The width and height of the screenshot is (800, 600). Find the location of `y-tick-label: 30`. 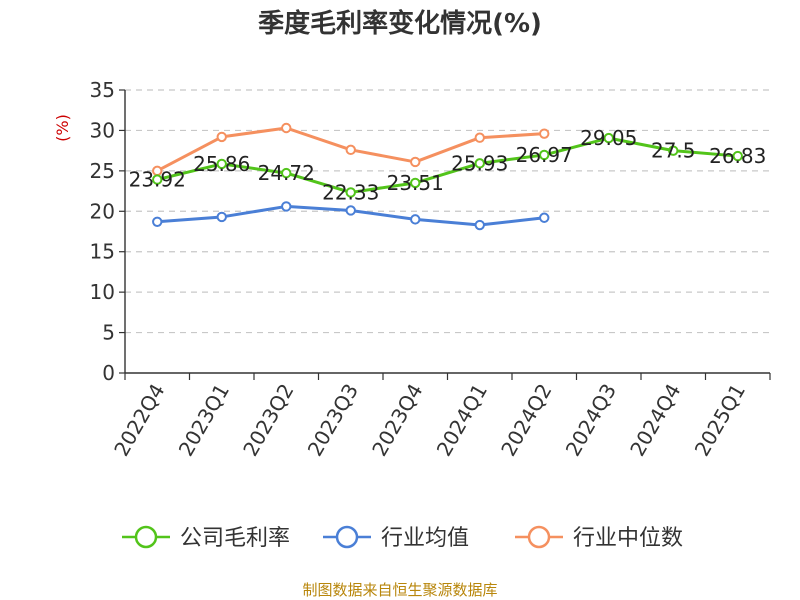

y-tick-label: 30 is located at coordinates (102, 130).